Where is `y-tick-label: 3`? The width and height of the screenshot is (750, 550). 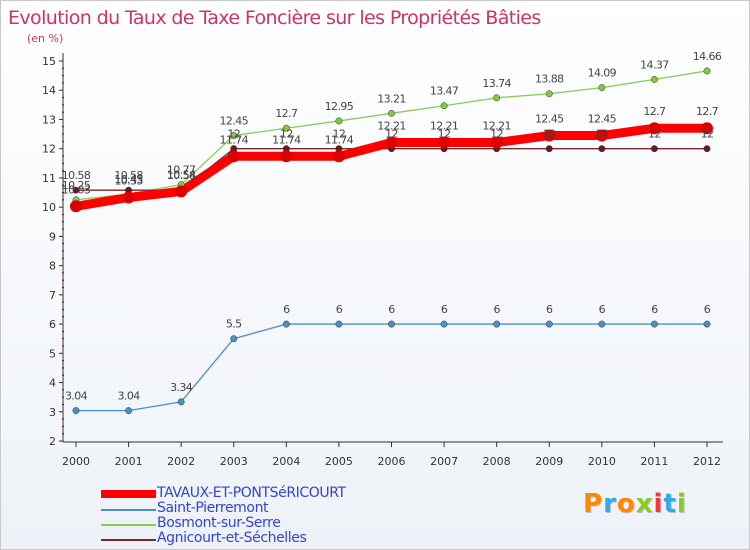
y-tick-label: 3 is located at coordinates (52, 412).